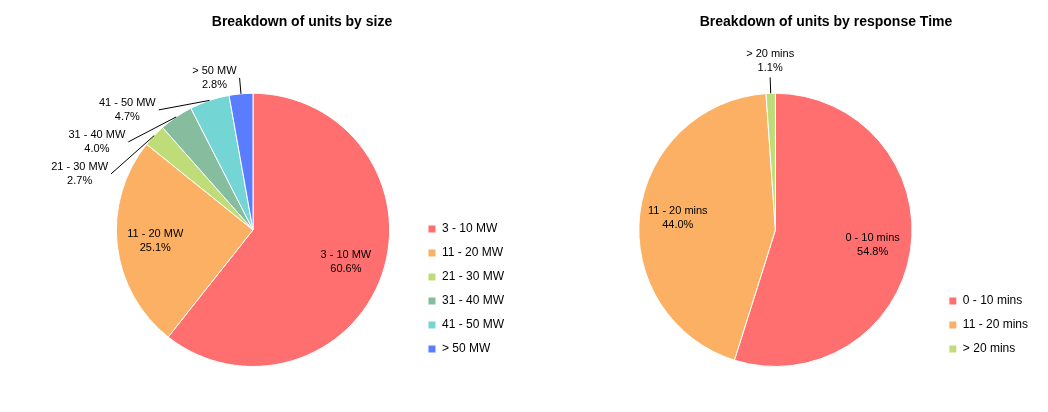  What do you see at coordinates (127, 115) in the screenshot?
I see `data-label: 4.7%` at bounding box center [127, 115].